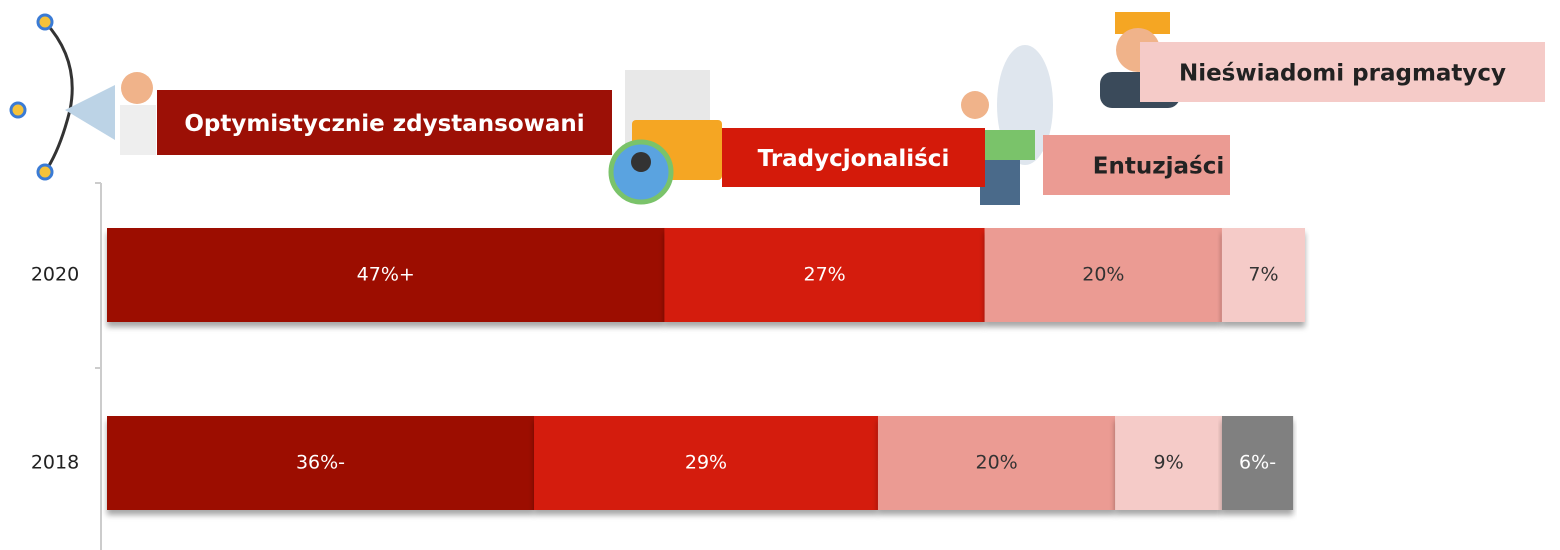 Image resolution: width=1560 pixels, height=550 pixels. Describe the element at coordinates (665, 137) in the screenshot. I see `icon-folder` at that location.